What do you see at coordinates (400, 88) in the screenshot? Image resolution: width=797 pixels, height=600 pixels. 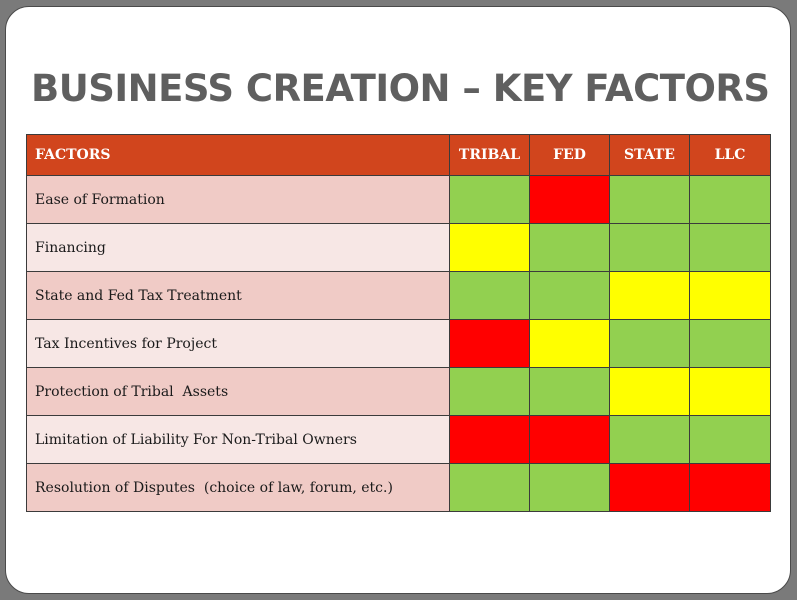 I see `slide-title: BUSINESS CREATION – KEY FACTORS` at bounding box center [400, 88].